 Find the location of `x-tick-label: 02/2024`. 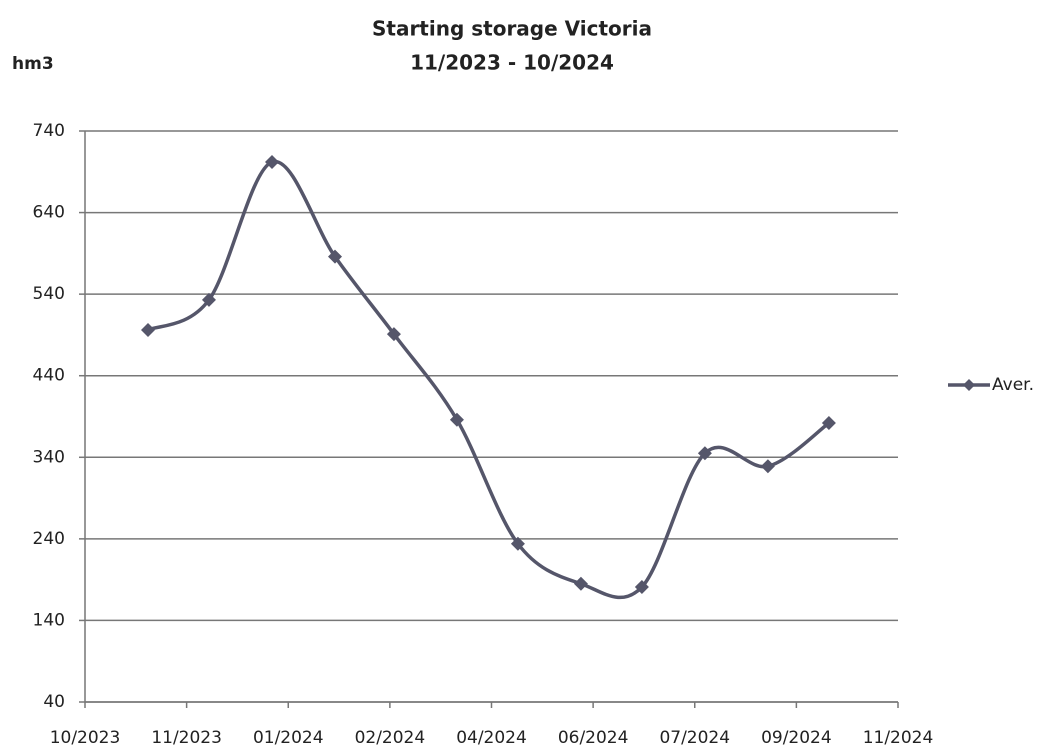

x-tick-label: 02/2024 is located at coordinates (390, 738).